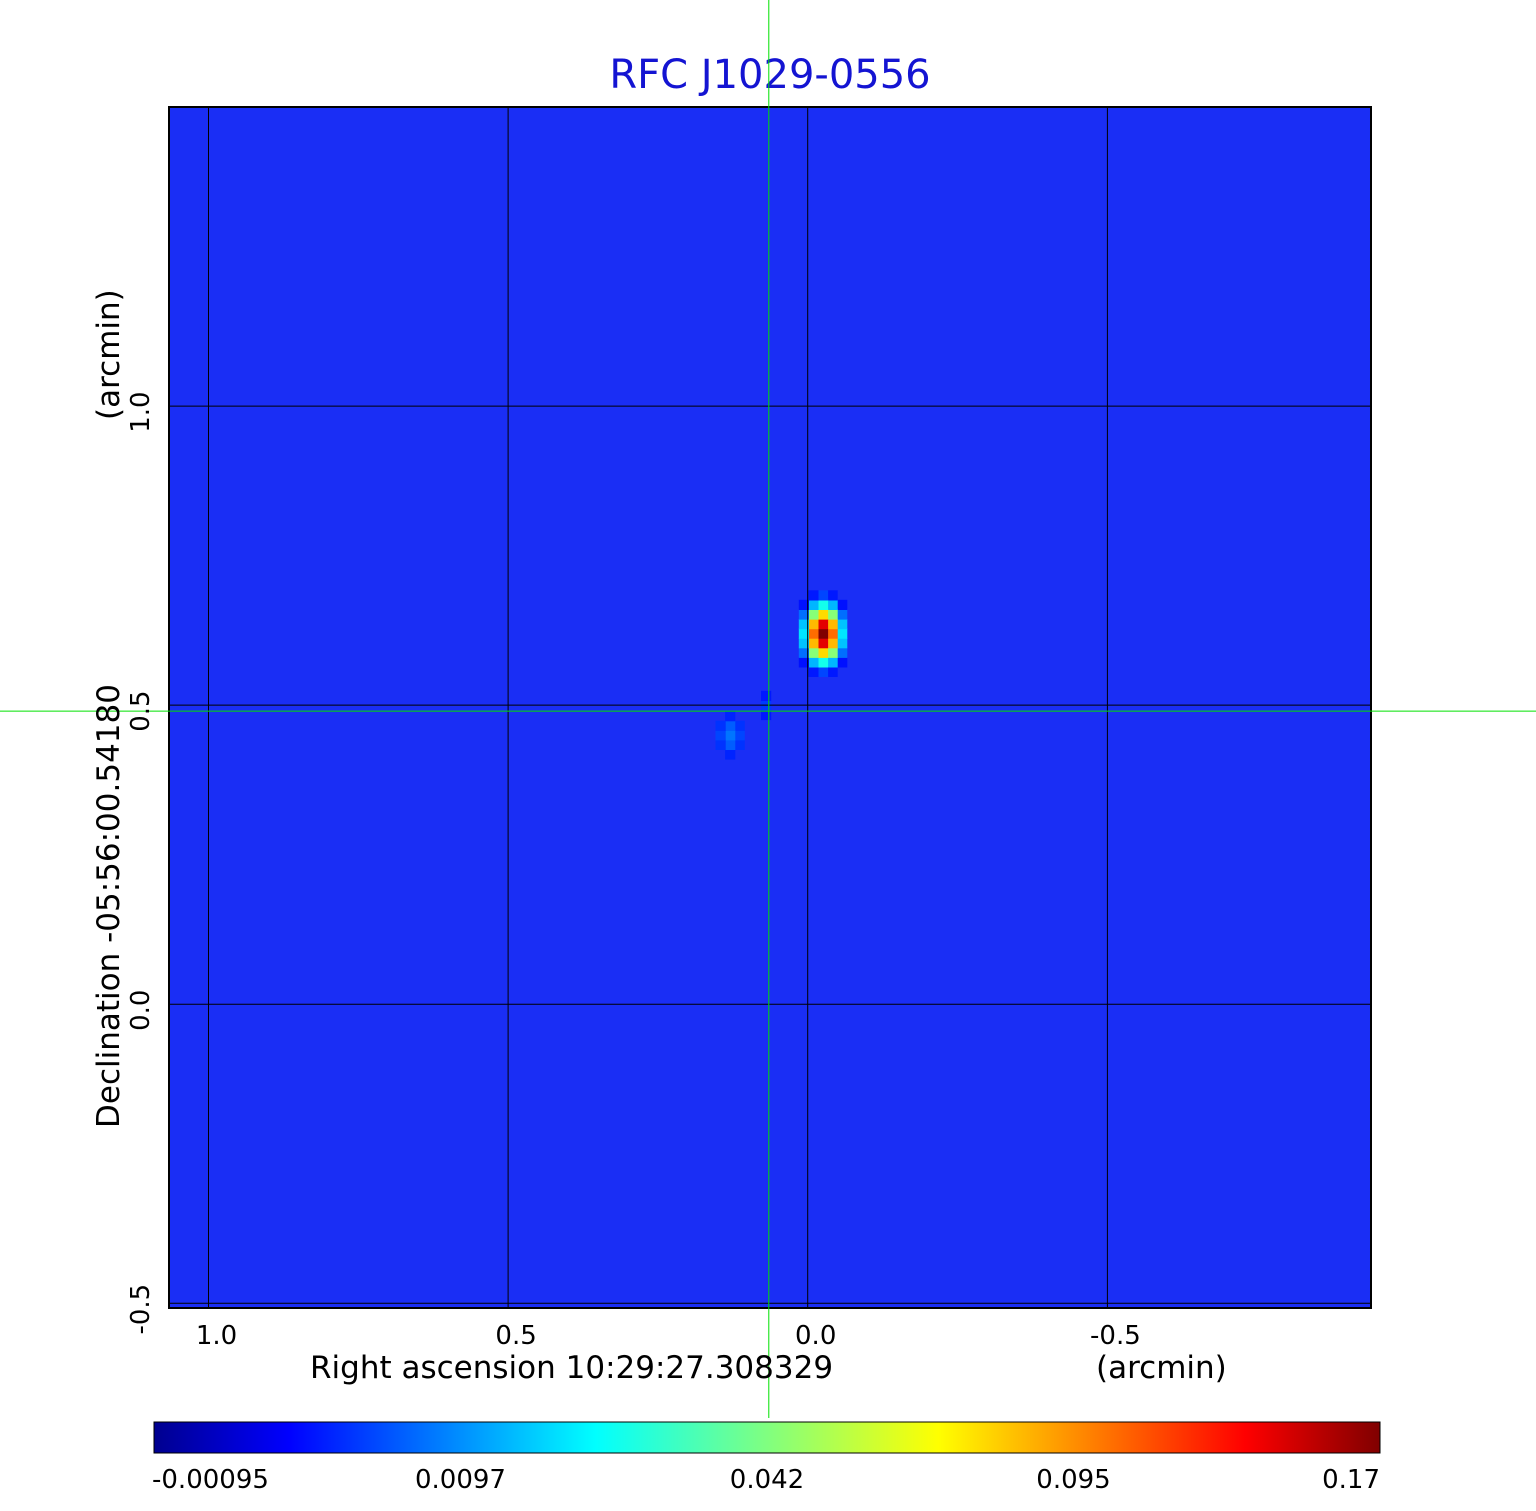  What do you see at coordinates (571, 1368) in the screenshot?
I see `x-axis-label: Right ascension 10:29:27.308329` at bounding box center [571, 1368].